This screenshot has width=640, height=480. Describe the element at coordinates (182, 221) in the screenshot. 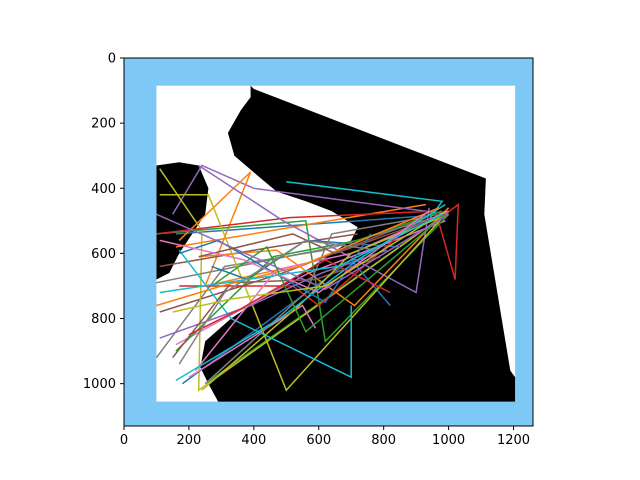

I see `left-land-region` at that location.